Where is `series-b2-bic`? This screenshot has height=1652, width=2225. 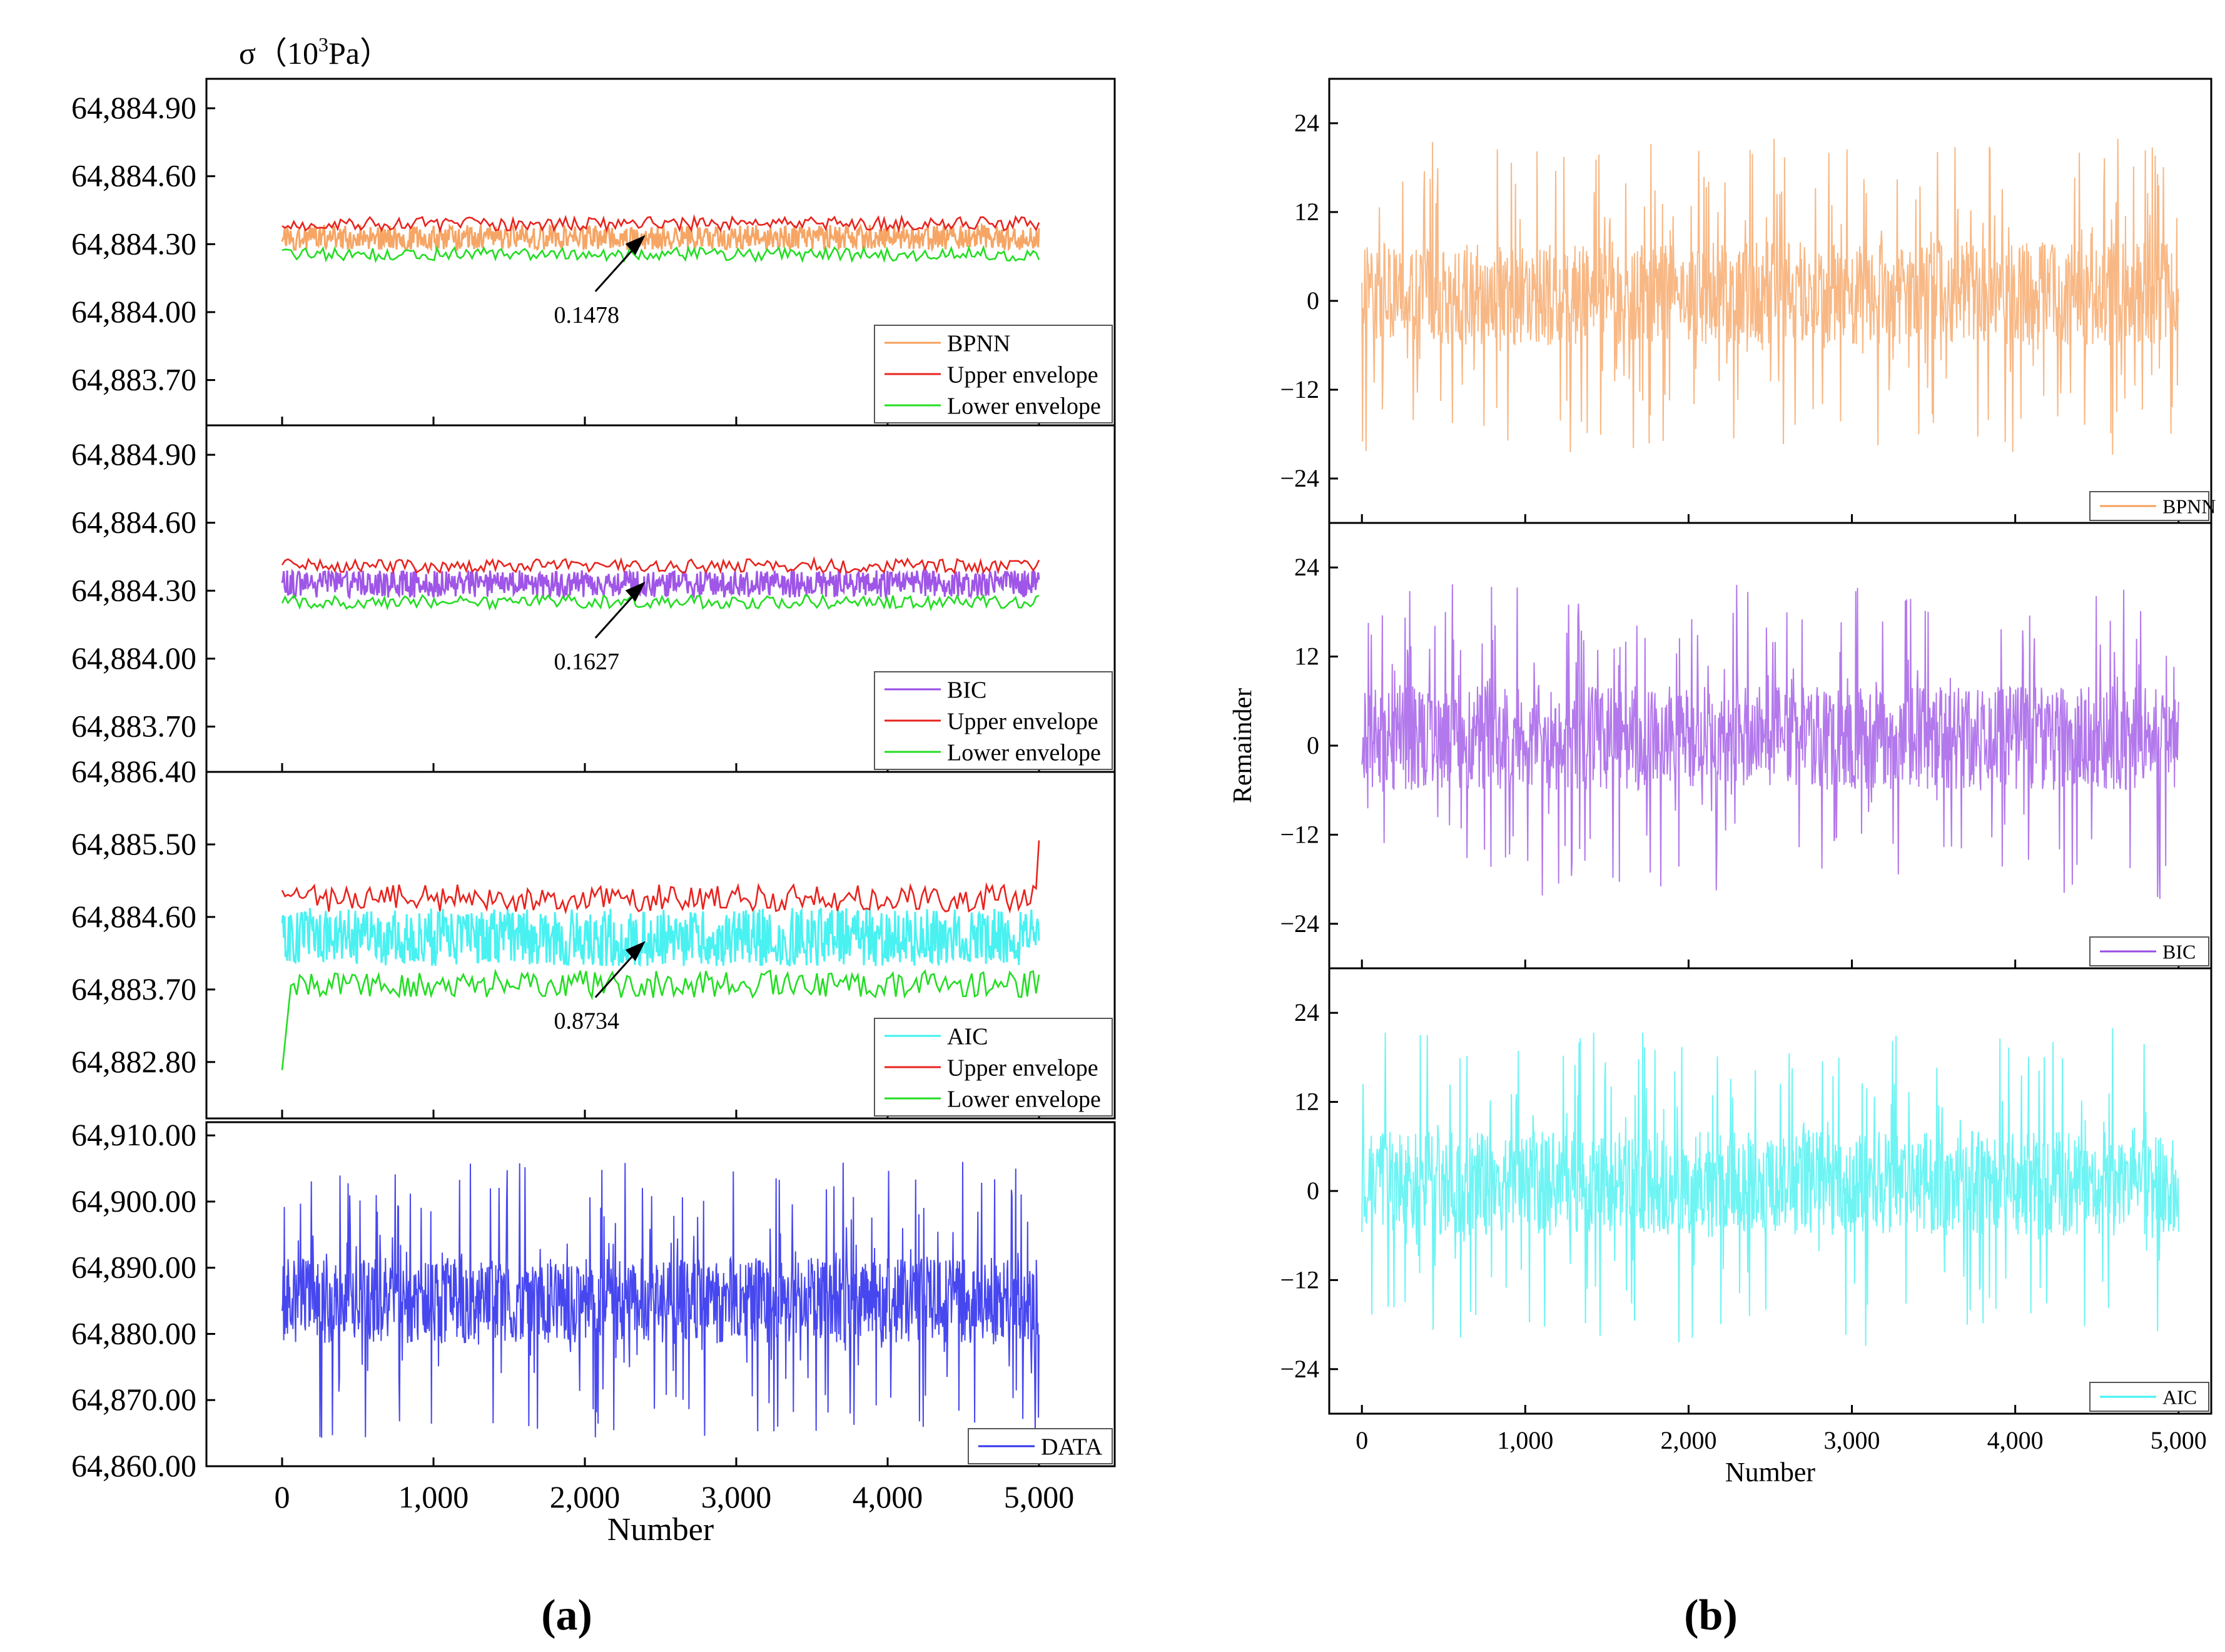
series-b2-bic is located at coordinates (1770, 742).